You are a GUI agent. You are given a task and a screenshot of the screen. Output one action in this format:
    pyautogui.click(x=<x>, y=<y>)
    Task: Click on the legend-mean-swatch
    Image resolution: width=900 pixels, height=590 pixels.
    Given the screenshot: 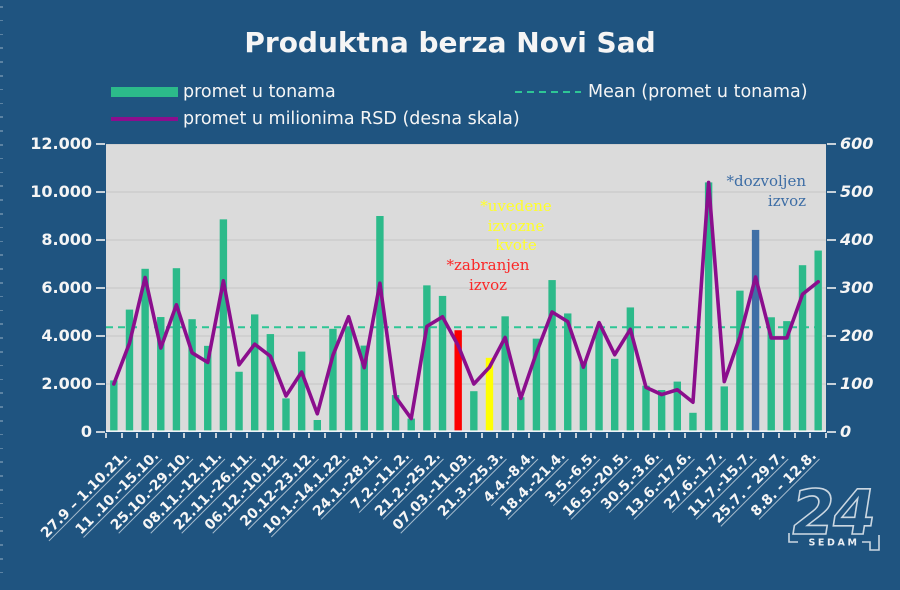 What is the action you would take?
    pyautogui.click(x=548, y=92)
    